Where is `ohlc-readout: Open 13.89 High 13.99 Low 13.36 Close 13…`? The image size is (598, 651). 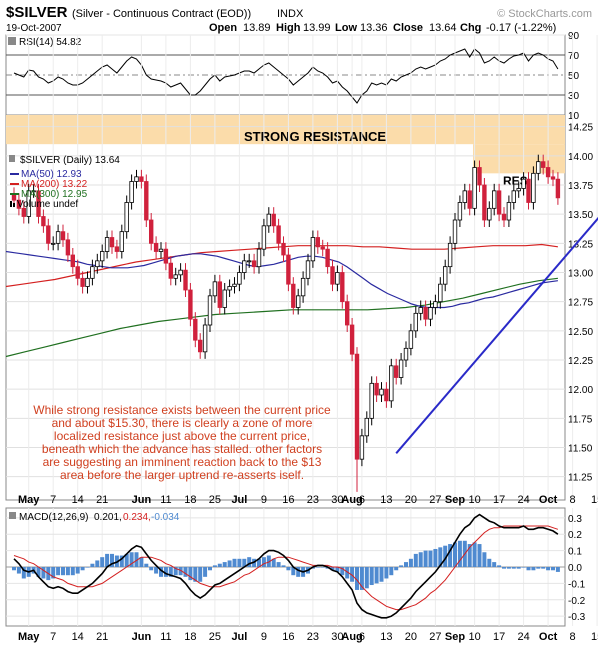
ohlc-readout: Open 13.89 High 13.99 Low 13.36 Close 13… is located at coordinates (382, 28).